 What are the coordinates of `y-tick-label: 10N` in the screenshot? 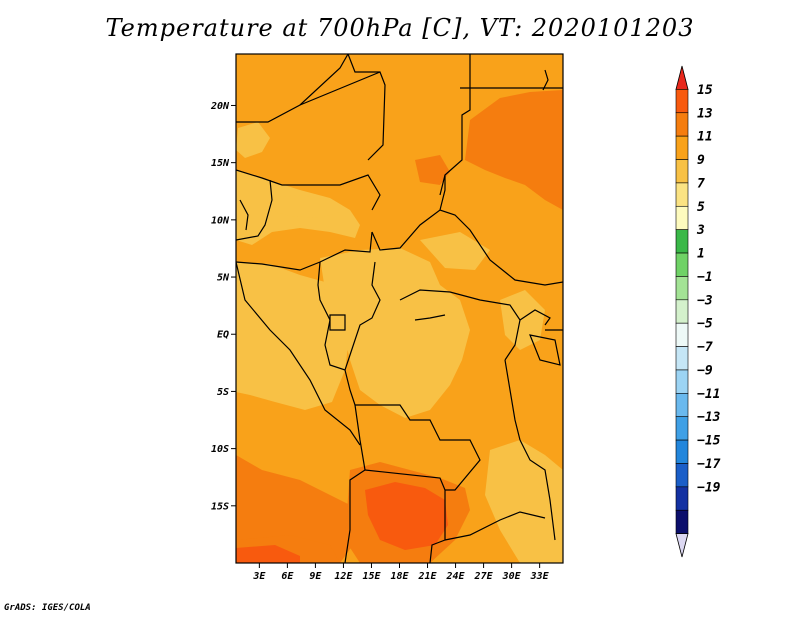 It's located at (220, 220).